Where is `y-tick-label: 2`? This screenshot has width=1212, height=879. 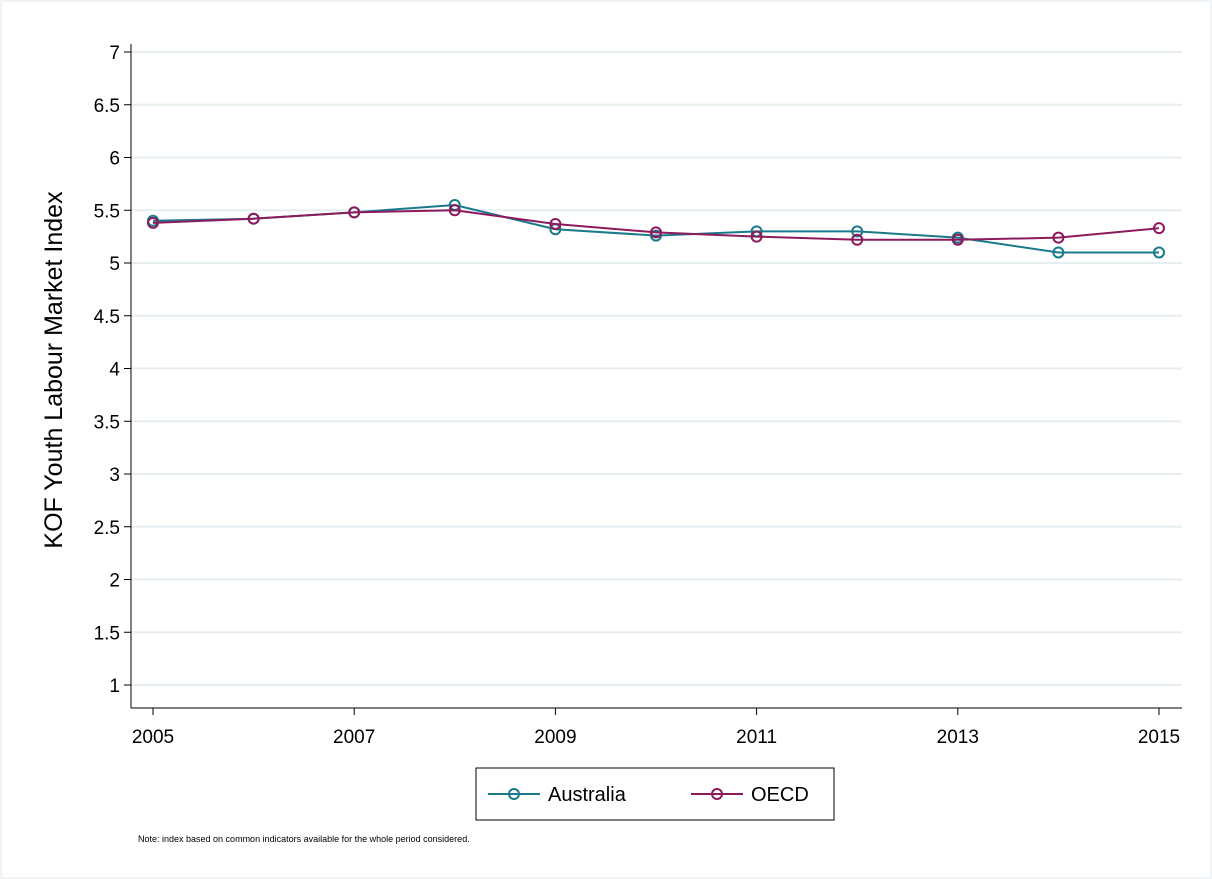
y-tick-label: 2 is located at coordinates (114, 581).